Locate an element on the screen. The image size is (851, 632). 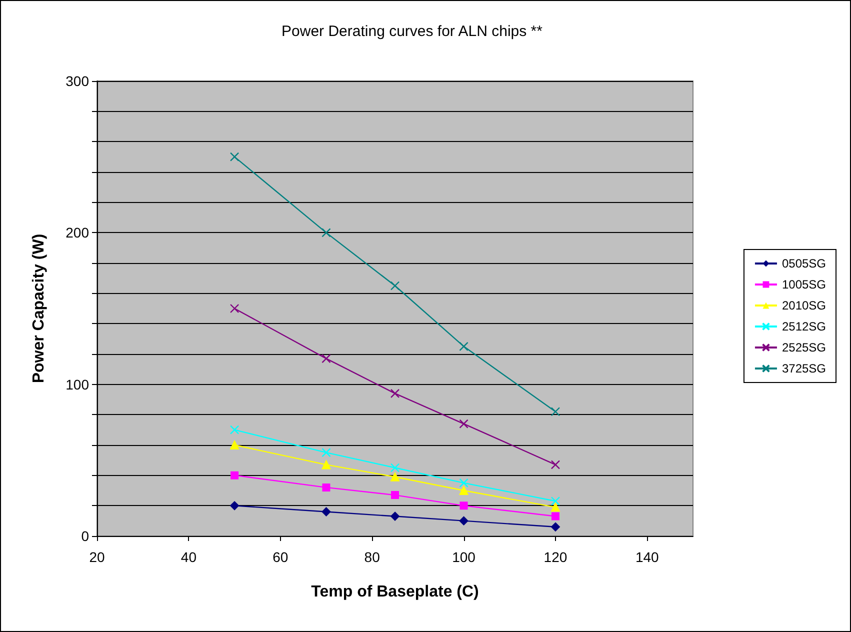
y-tick-label: 300 is located at coordinates (78, 81).